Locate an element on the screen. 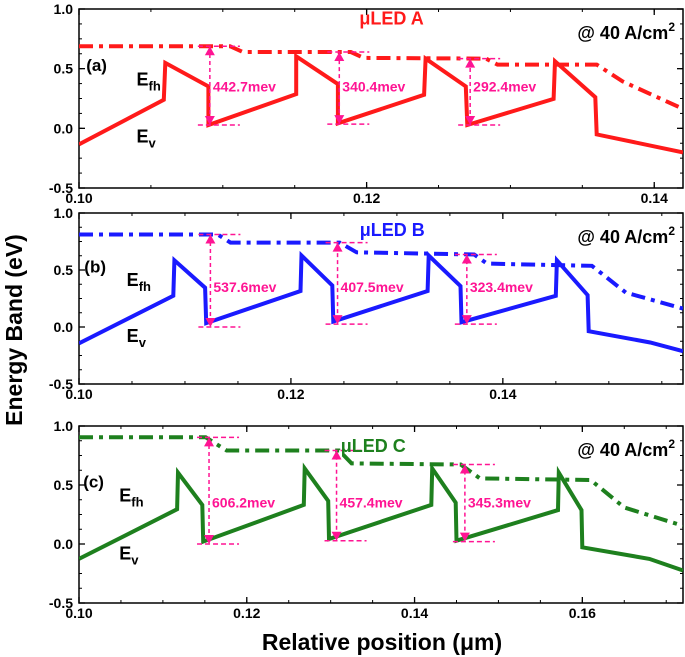  x-tick-label: 0.16 is located at coordinates (582, 613).